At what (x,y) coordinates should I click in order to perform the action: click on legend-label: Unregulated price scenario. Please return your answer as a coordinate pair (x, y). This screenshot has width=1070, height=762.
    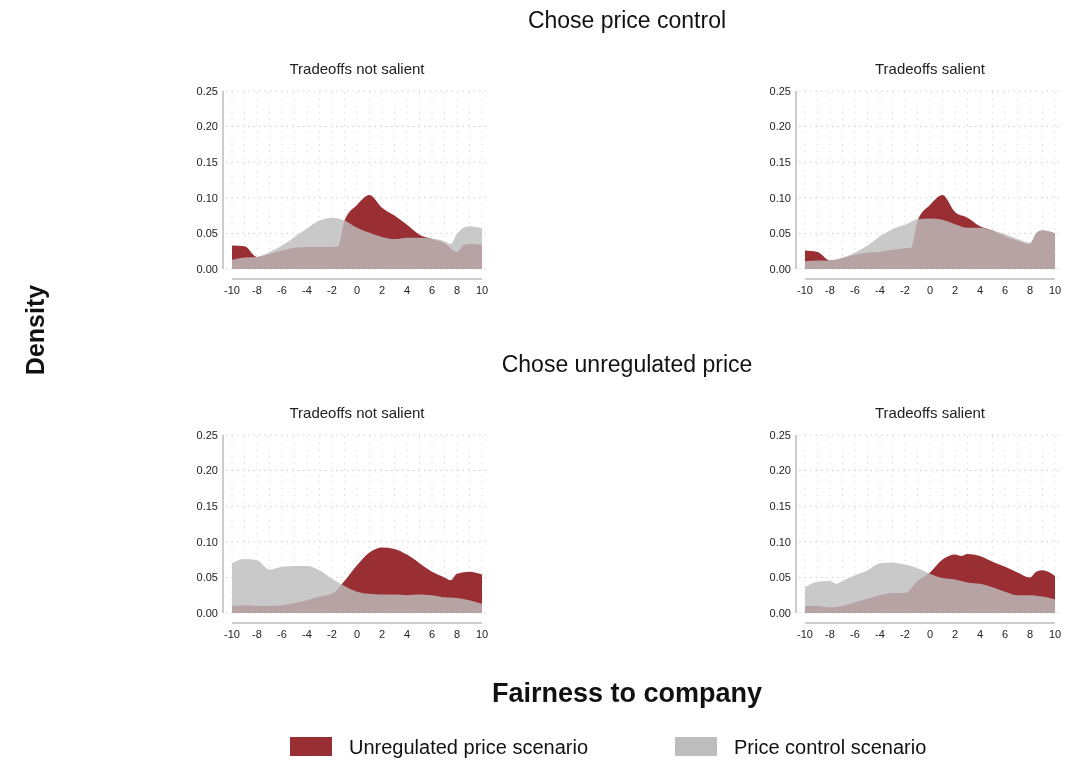
    Looking at the image, I should click on (469, 747).